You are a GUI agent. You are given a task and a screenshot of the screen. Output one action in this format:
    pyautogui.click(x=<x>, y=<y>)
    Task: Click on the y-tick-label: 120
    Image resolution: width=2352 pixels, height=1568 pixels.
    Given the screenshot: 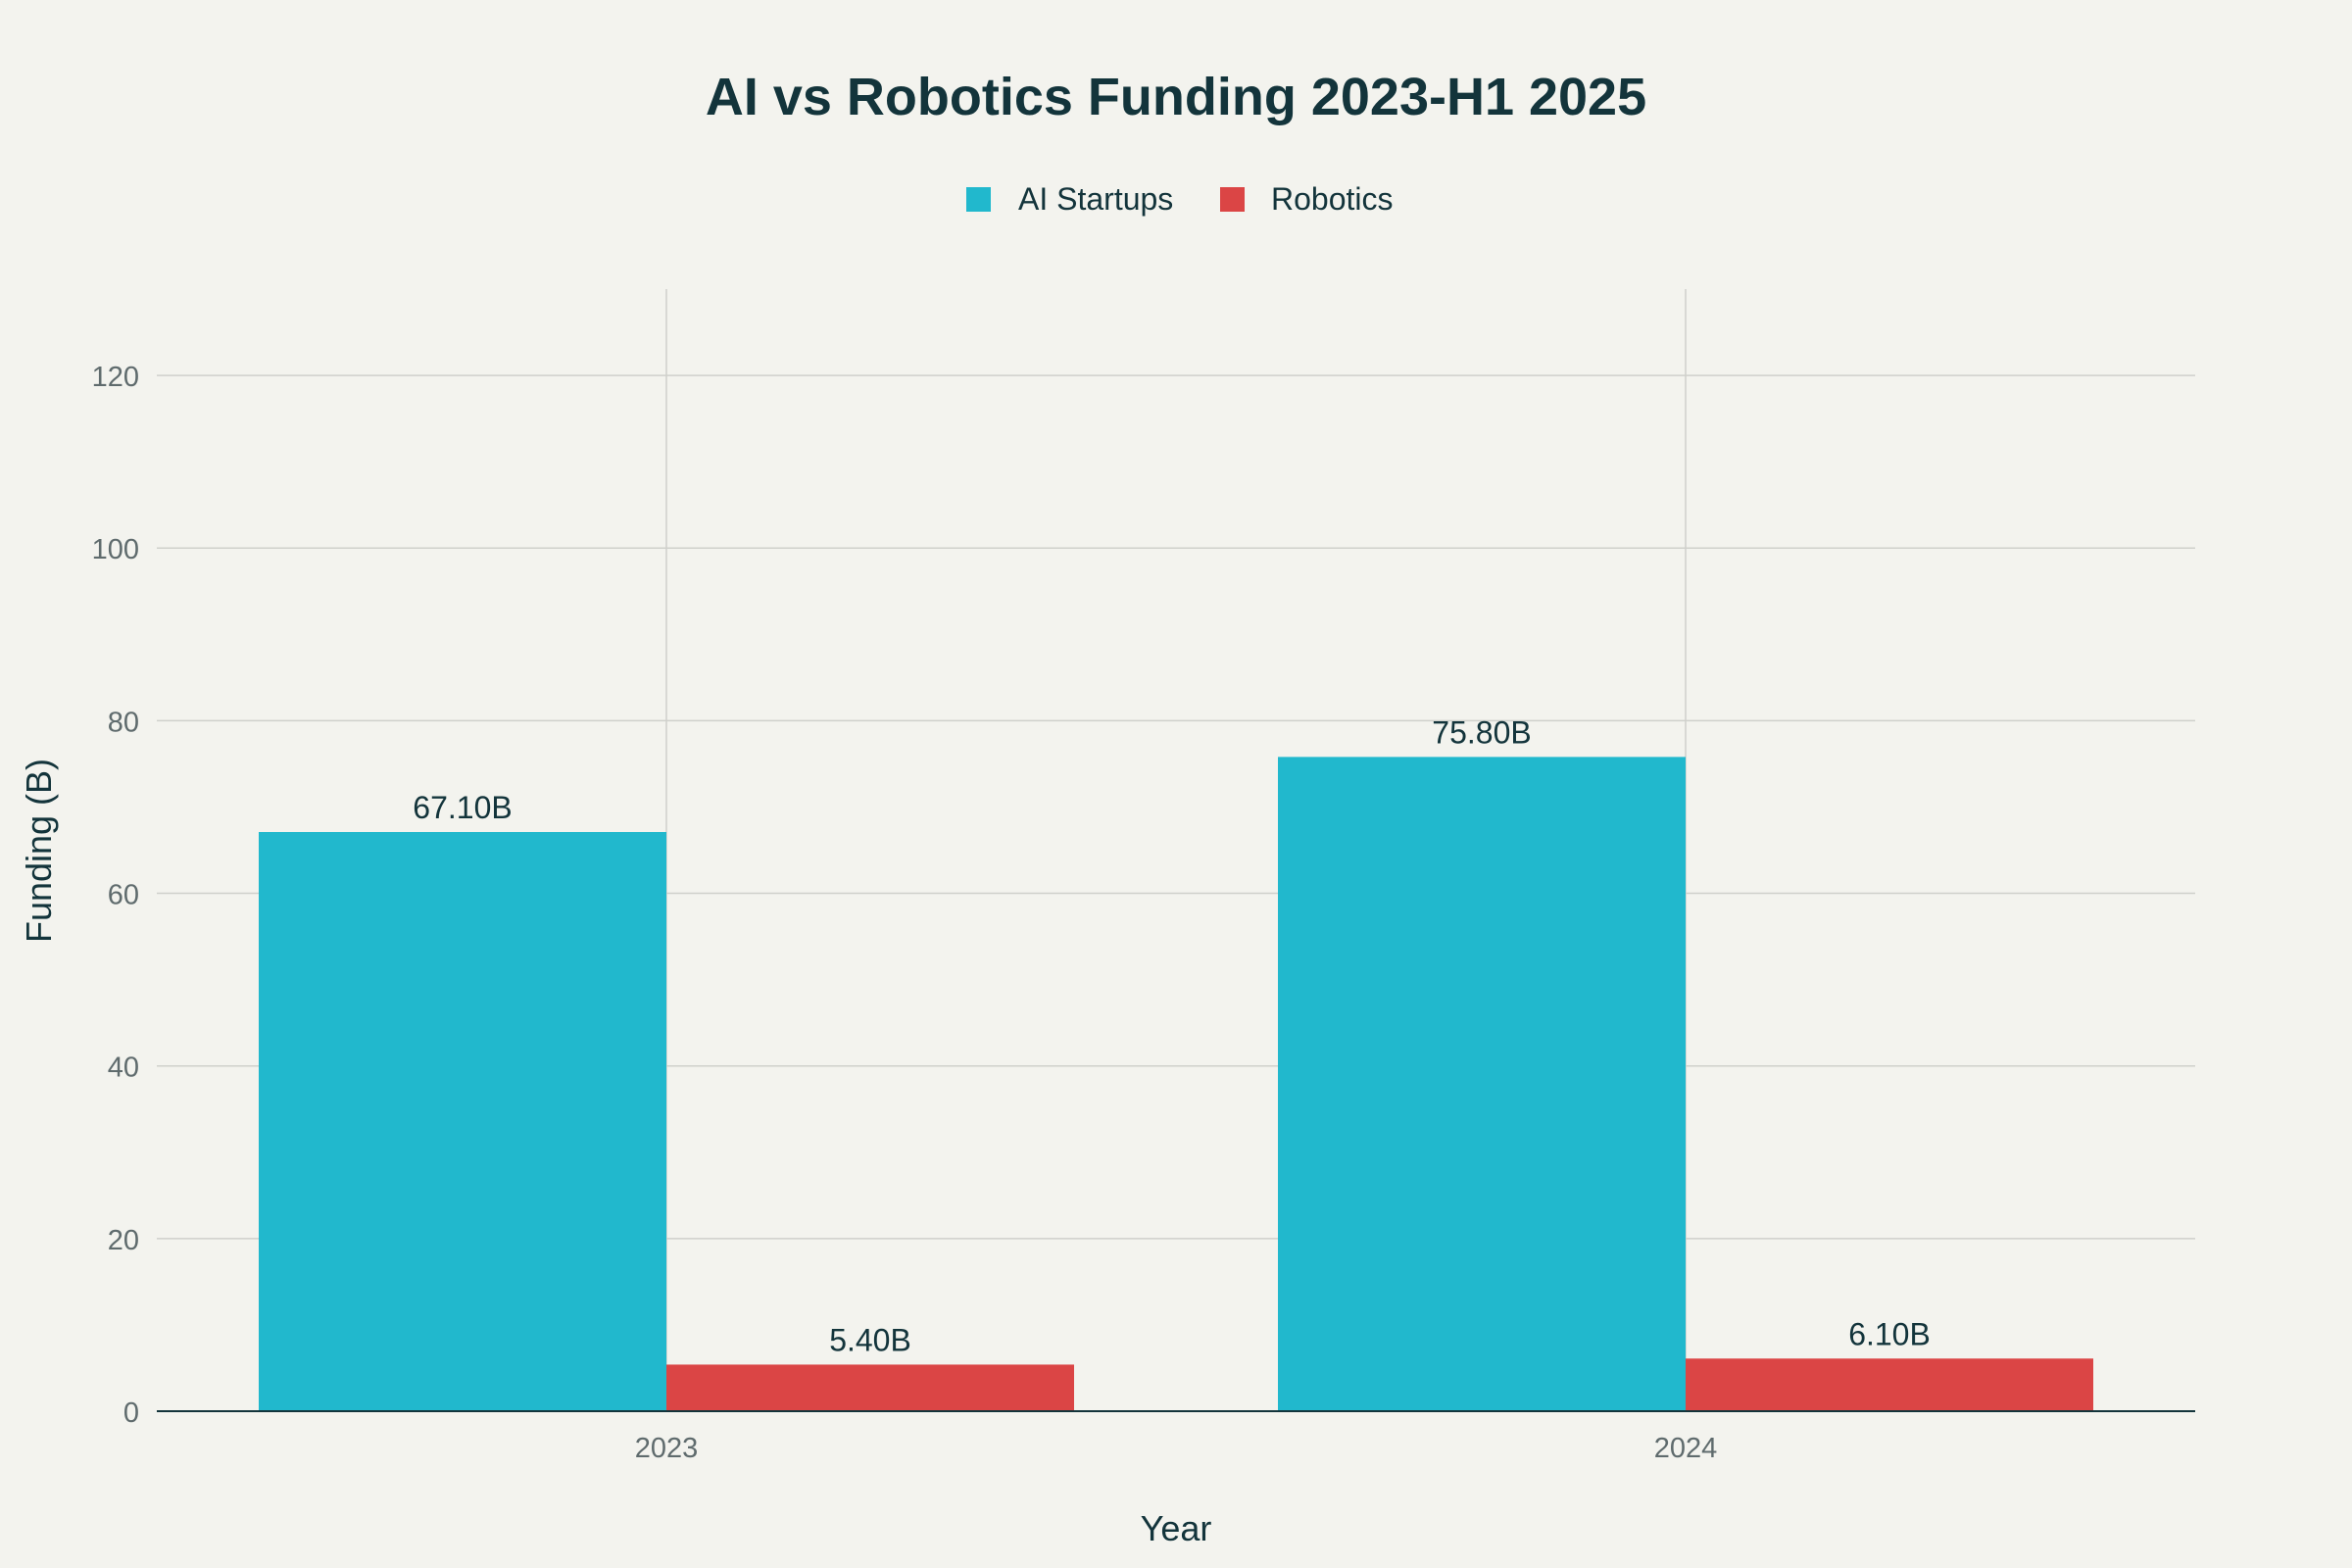 What is the action you would take?
    pyautogui.click(x=115, y=377)
    